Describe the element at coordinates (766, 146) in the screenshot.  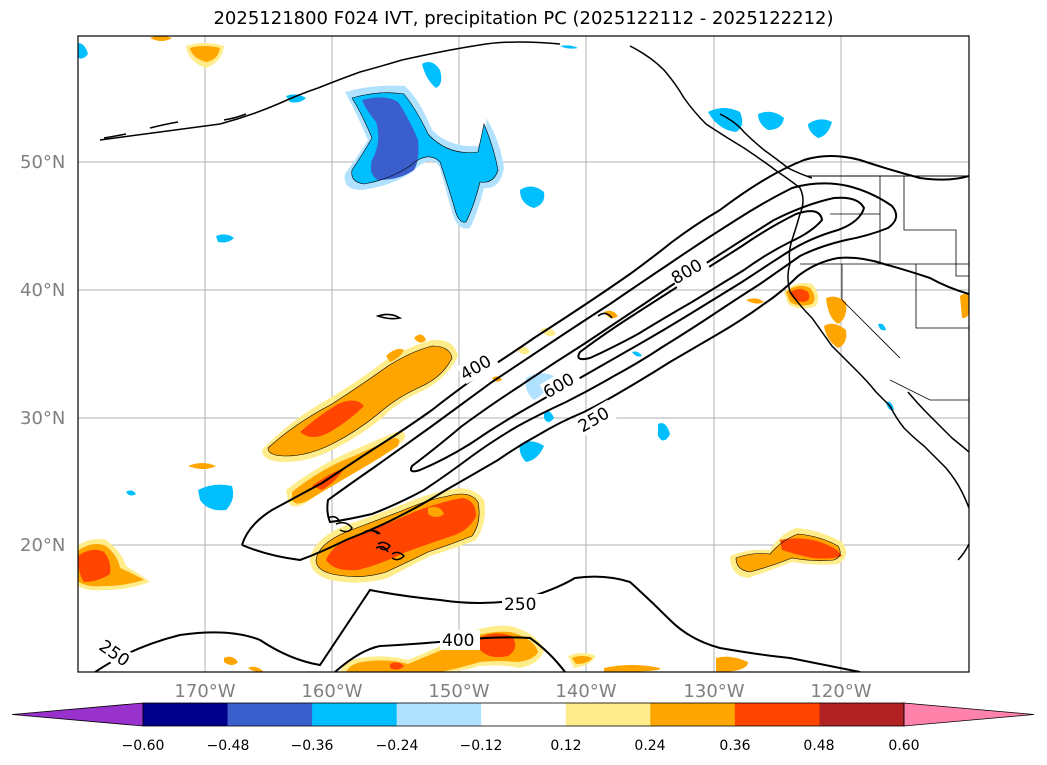
I see `coast-bc` at that location.